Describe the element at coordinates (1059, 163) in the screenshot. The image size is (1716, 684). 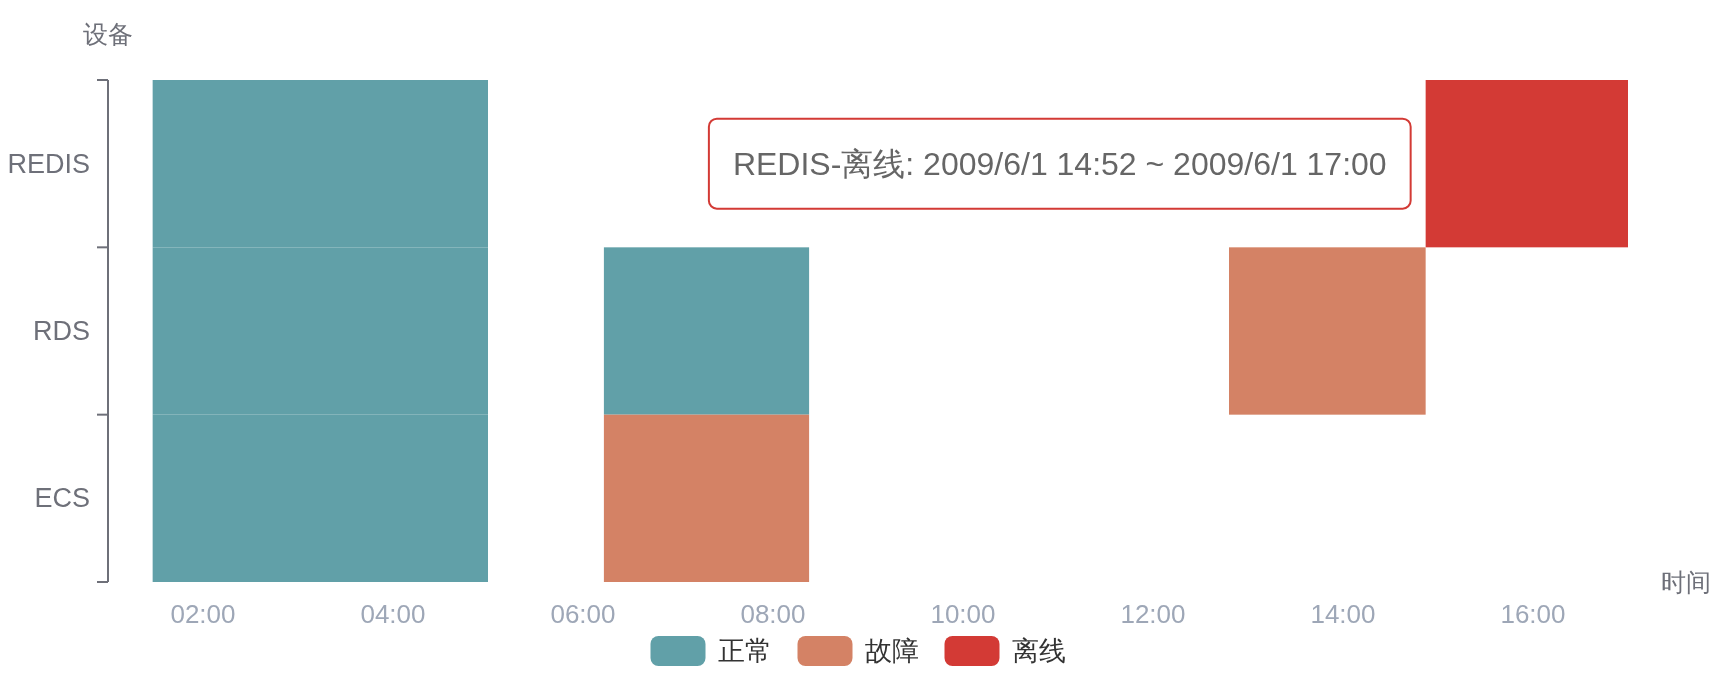
I see `annotation: REDIS-离线: 2009/6/1 14:52 ~ 2009/6/1 17:00` at that location.